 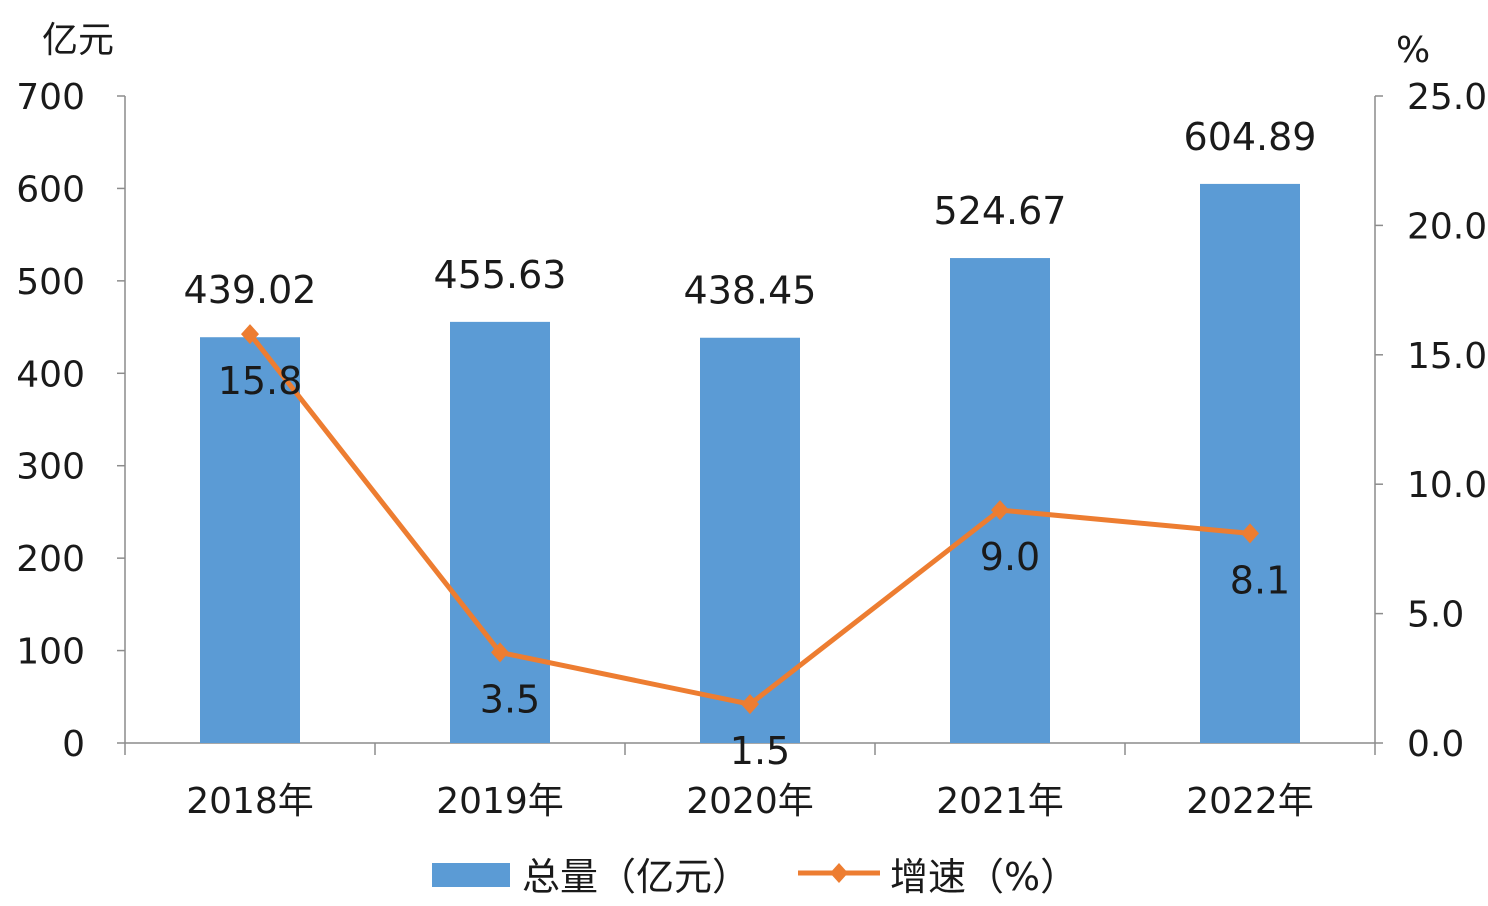 What do you see at coordinates (636, 877) in the screenshot?
I see `legend-label-bar: 总量（亿元）` at bounding box center [636, 877].